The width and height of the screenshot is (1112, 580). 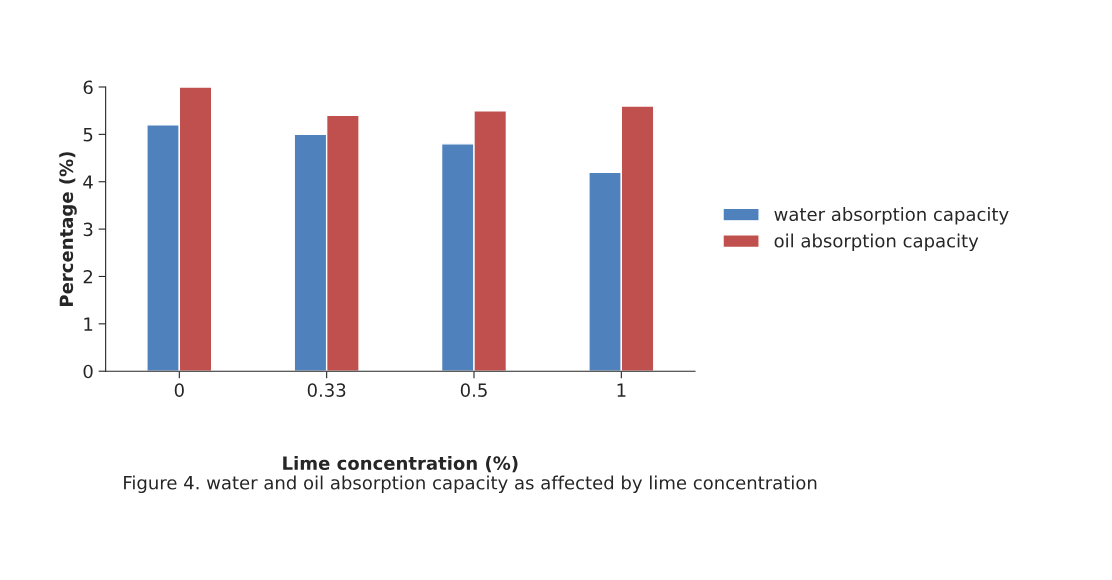 I want to click on caption: Figure 4. water and oil absorption capacity as affected by lime concentration, so click(x=470, y=484).